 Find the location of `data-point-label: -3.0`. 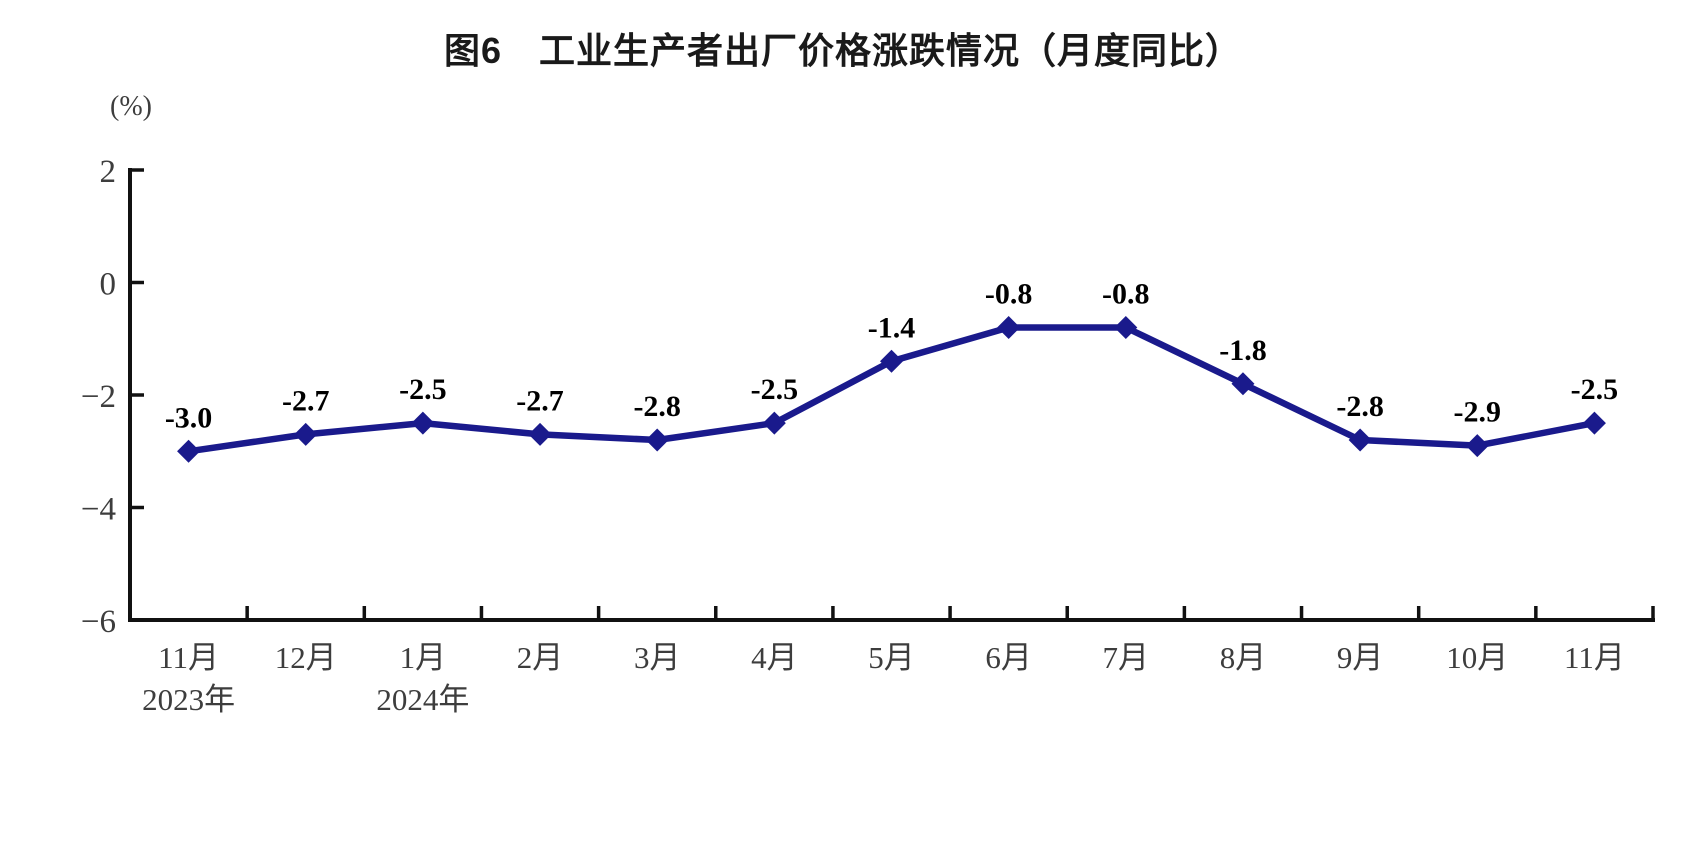

data-point-label: -3.0 is located at coordinates (189, 417).